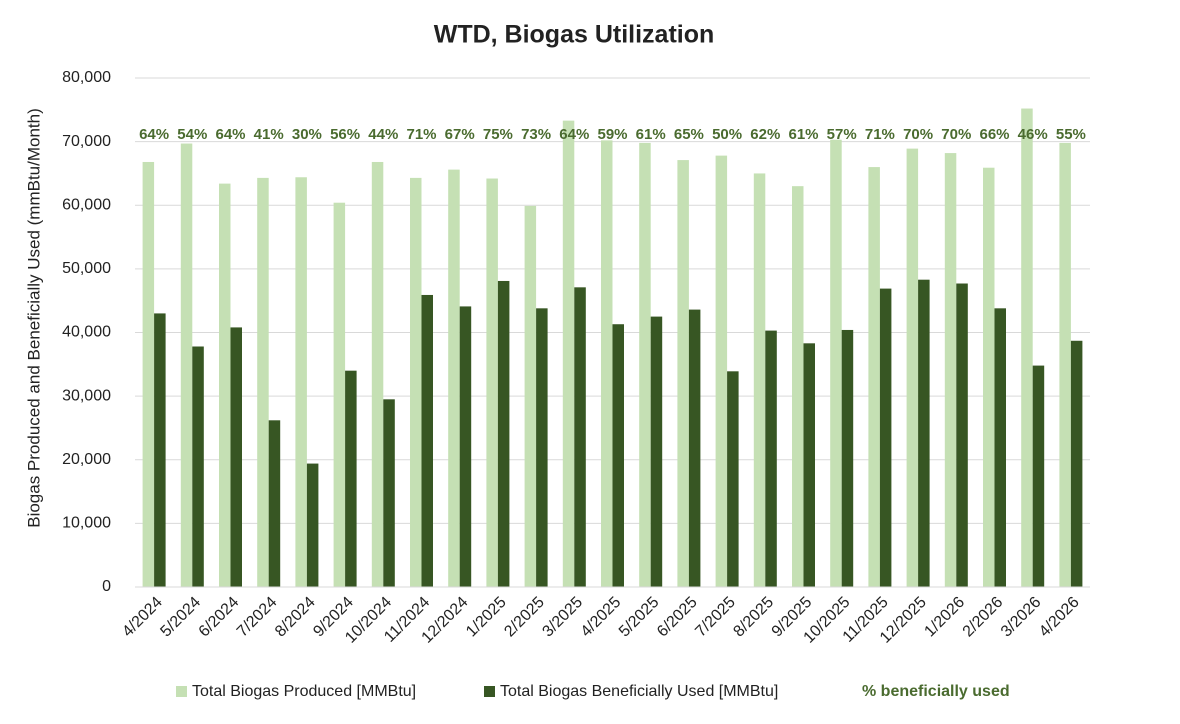 The image size is (1180, 724). Describe the element at coordinates (257, 617) in the screenshot. I see `x-tick-label: 7/2024` at that location.